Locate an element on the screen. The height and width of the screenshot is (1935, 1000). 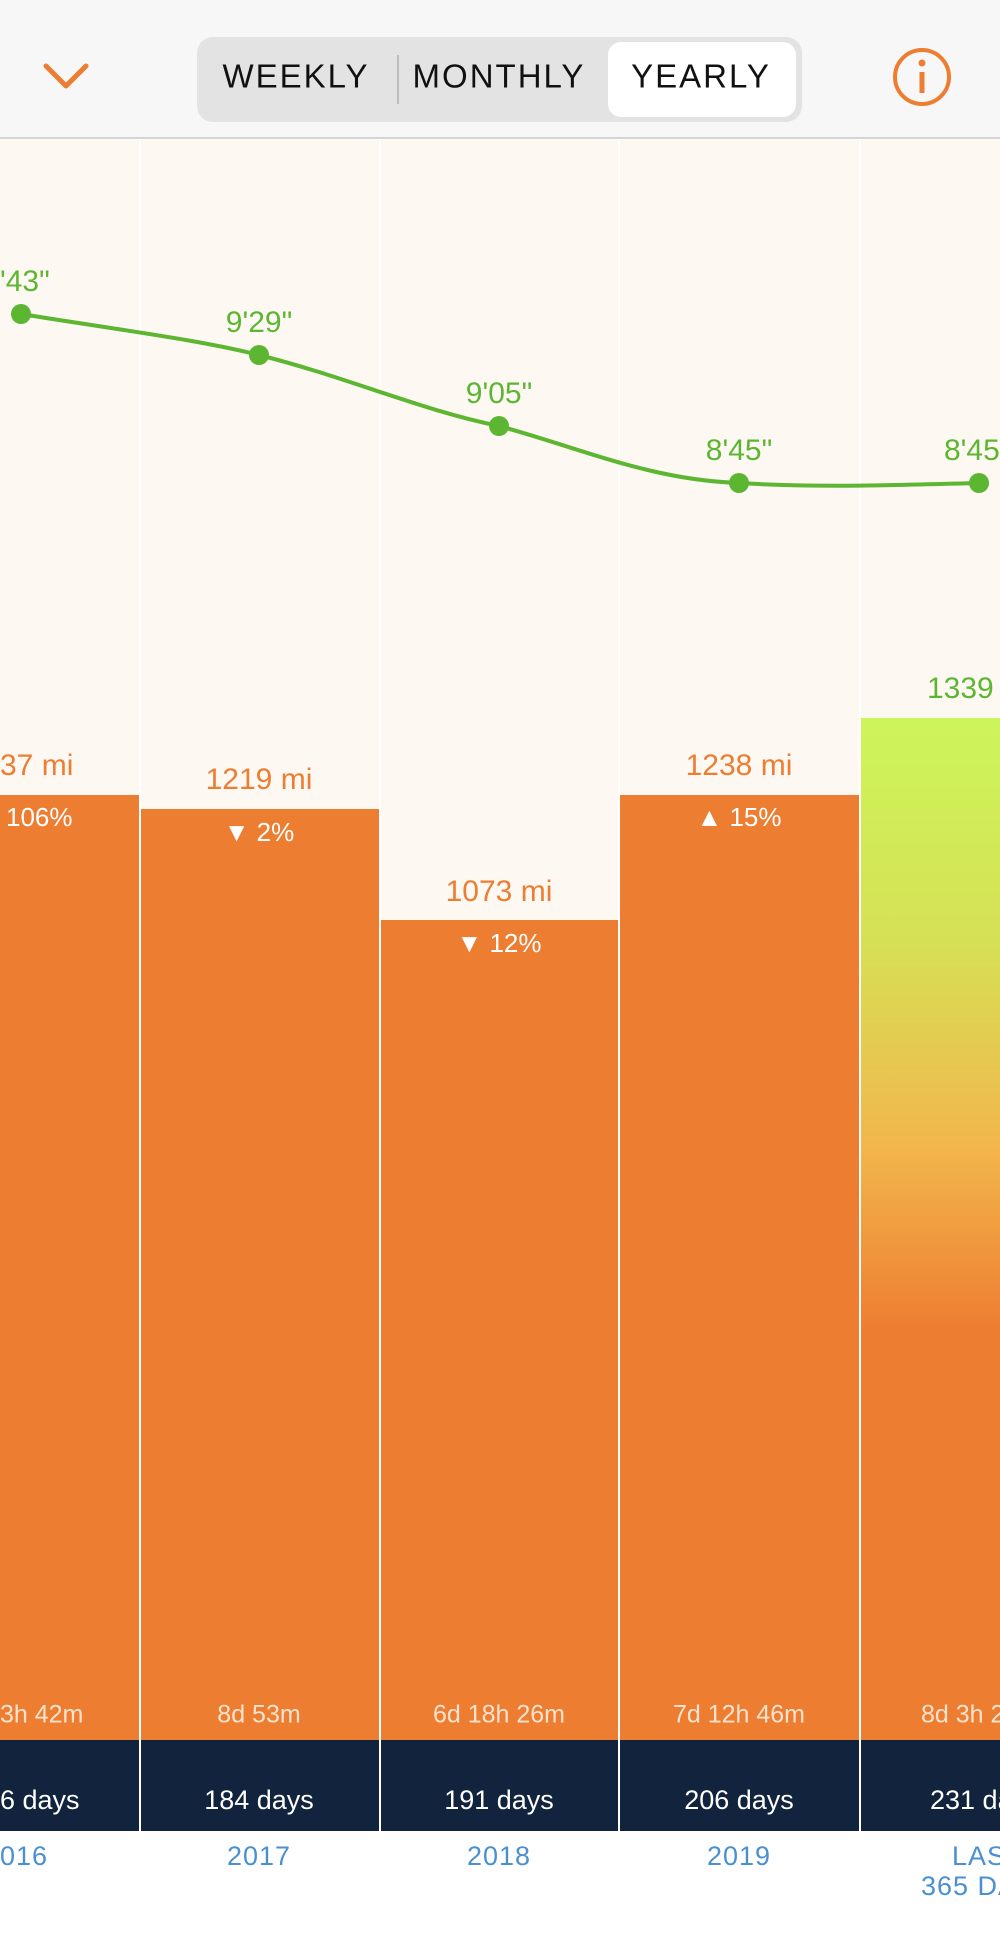
distance-label: 1219 mi is located at coordinates (259, 779).